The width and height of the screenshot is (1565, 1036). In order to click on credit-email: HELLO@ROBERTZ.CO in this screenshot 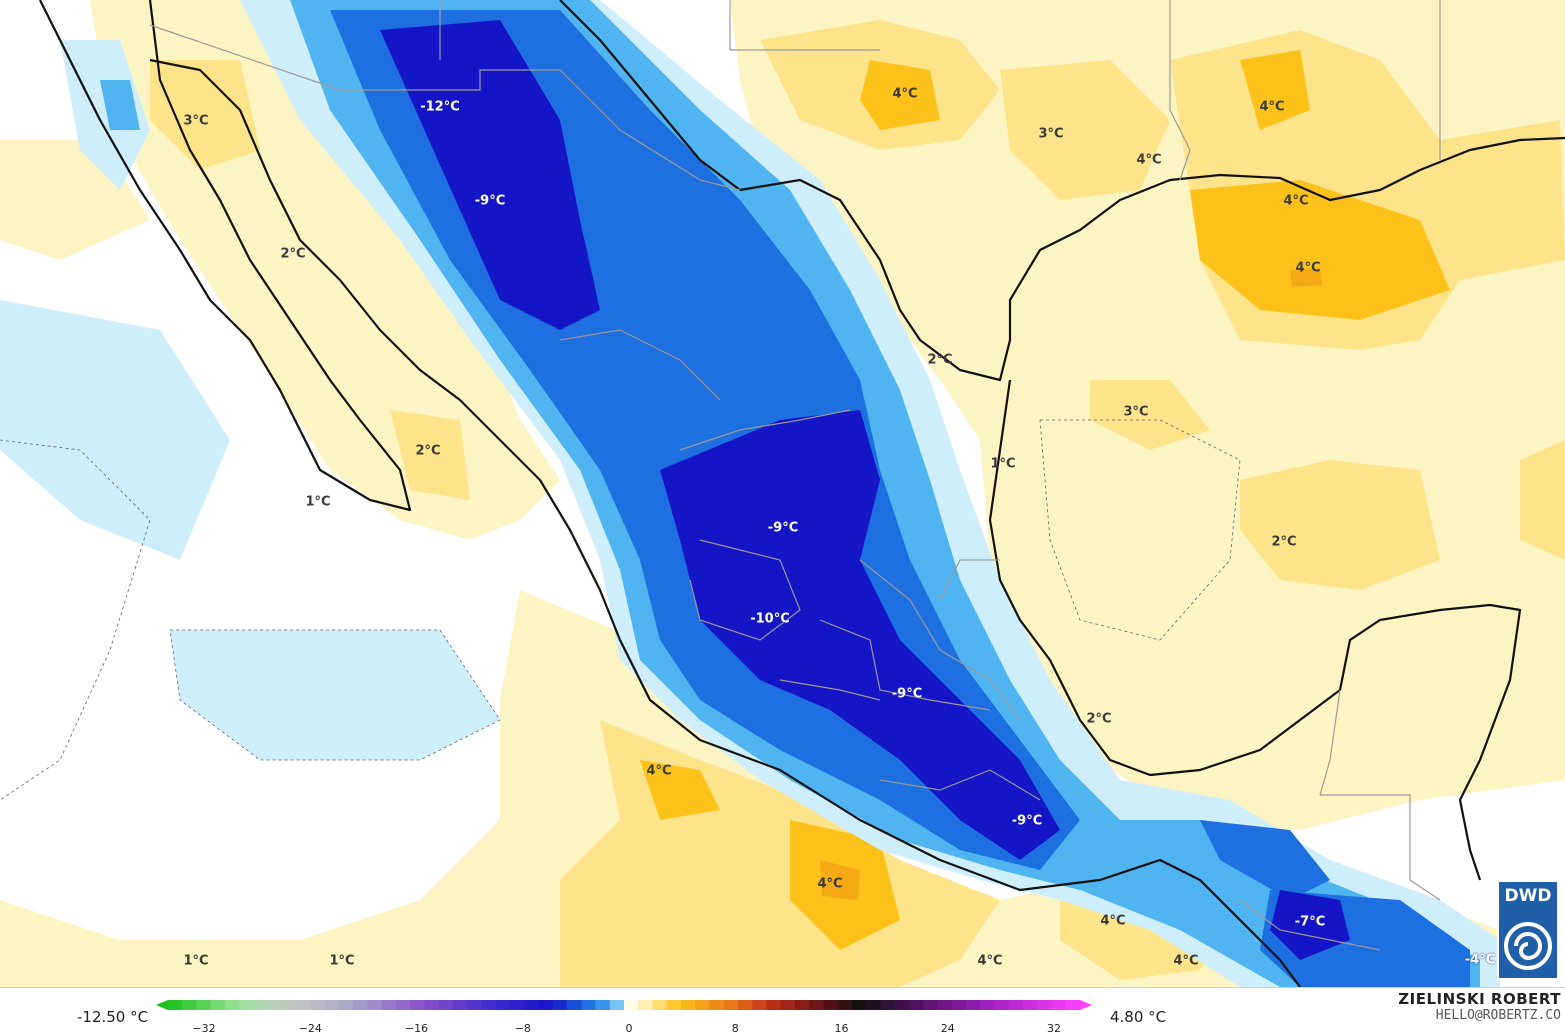, I will do `click(1498, 1015)`.